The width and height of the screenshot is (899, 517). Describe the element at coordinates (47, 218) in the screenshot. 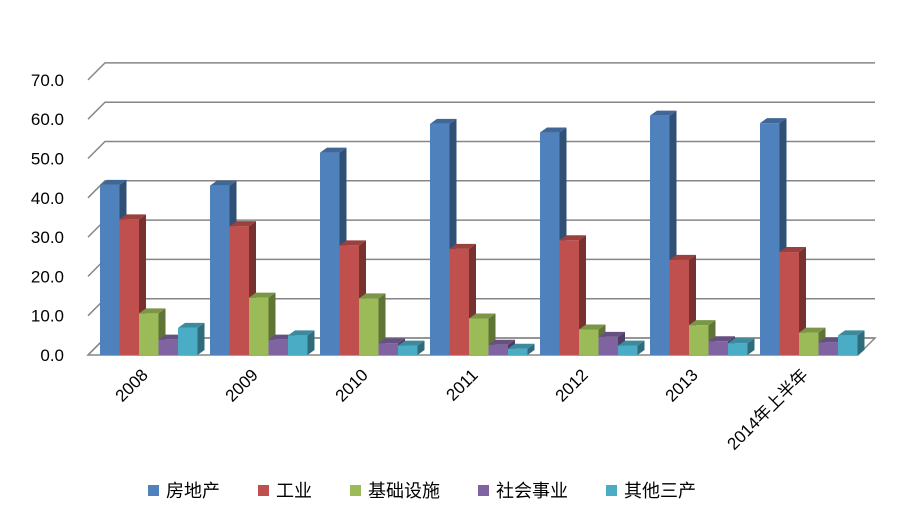

I see `y-axis-tick-labels: 0.0 10.0 20.0 30.0 40.0 50.0 60.0 70.0` at that location.